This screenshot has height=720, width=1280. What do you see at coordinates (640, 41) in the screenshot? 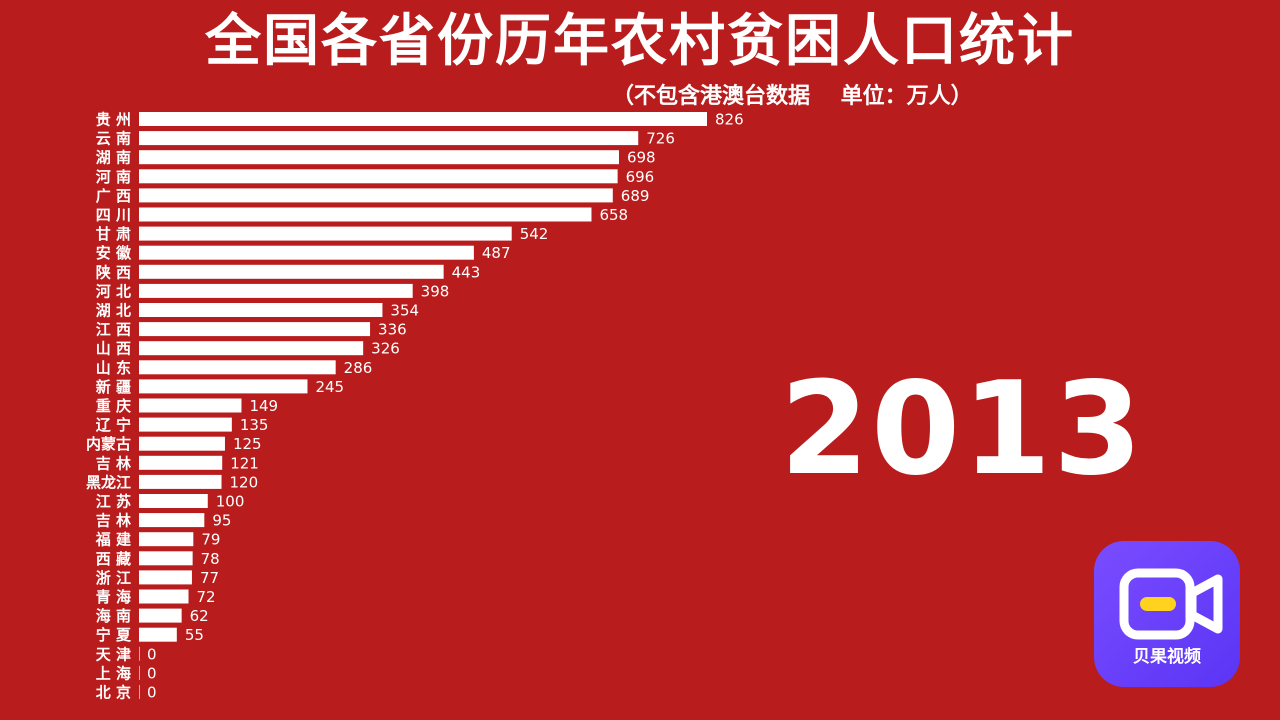
I see `chart-title: 全国各省份历年农村贫困人口统计` at bounding box center [640, 41].